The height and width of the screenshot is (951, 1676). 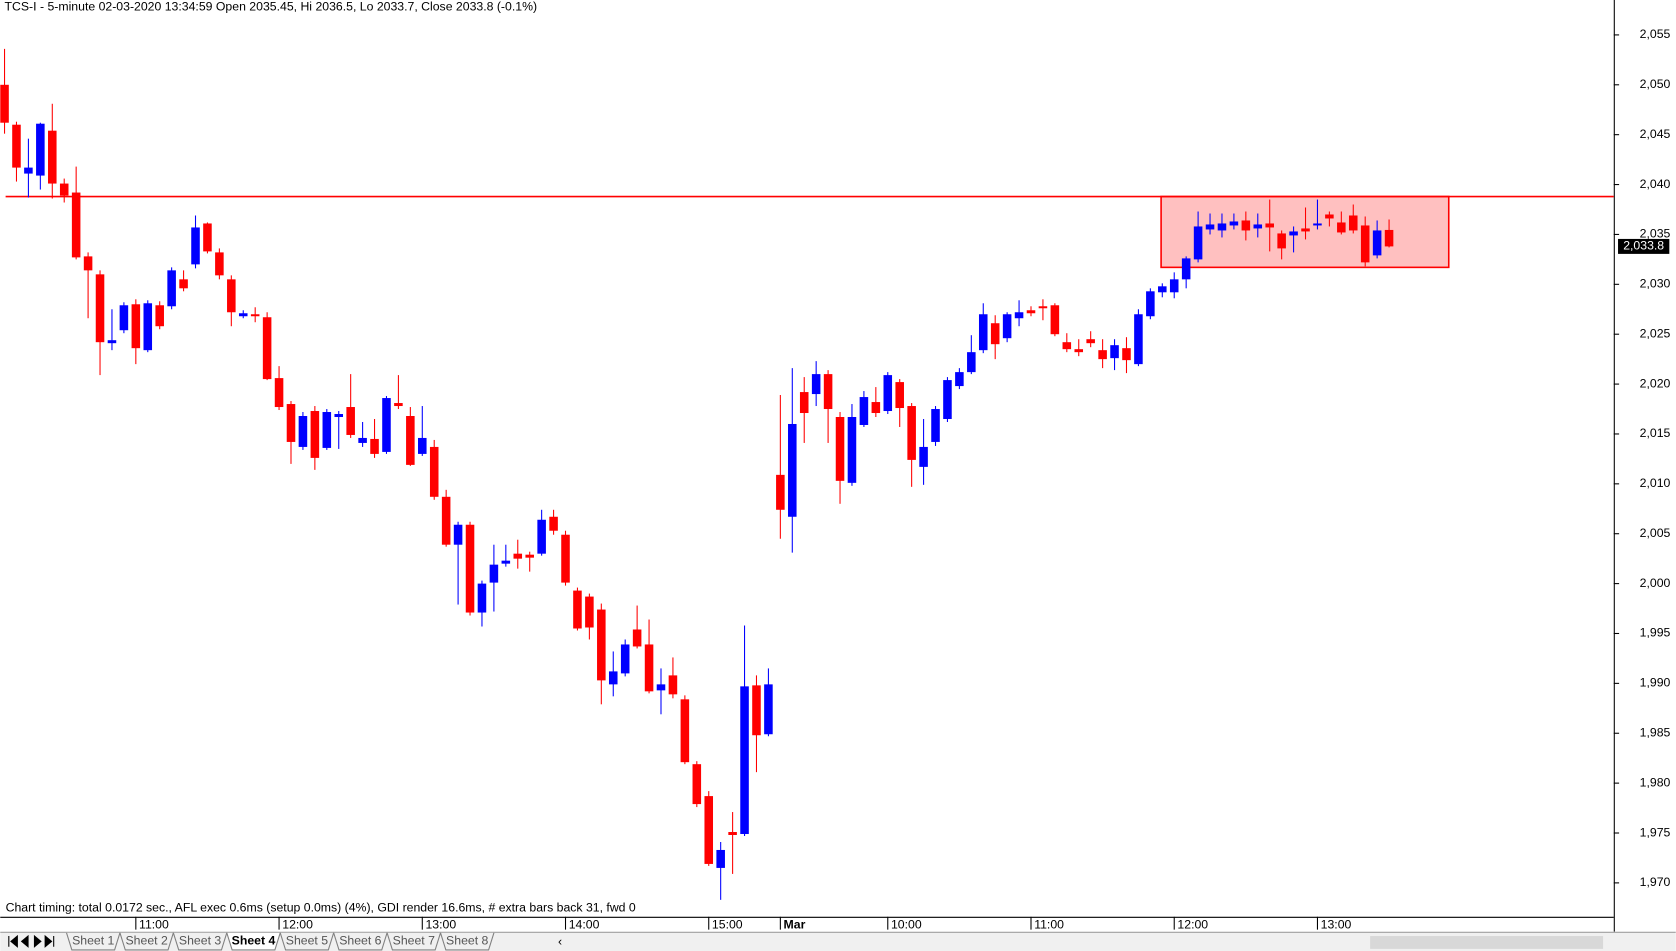 I want to click on sheet-tab-label: Sheet 5, so click(x=307, y=941).